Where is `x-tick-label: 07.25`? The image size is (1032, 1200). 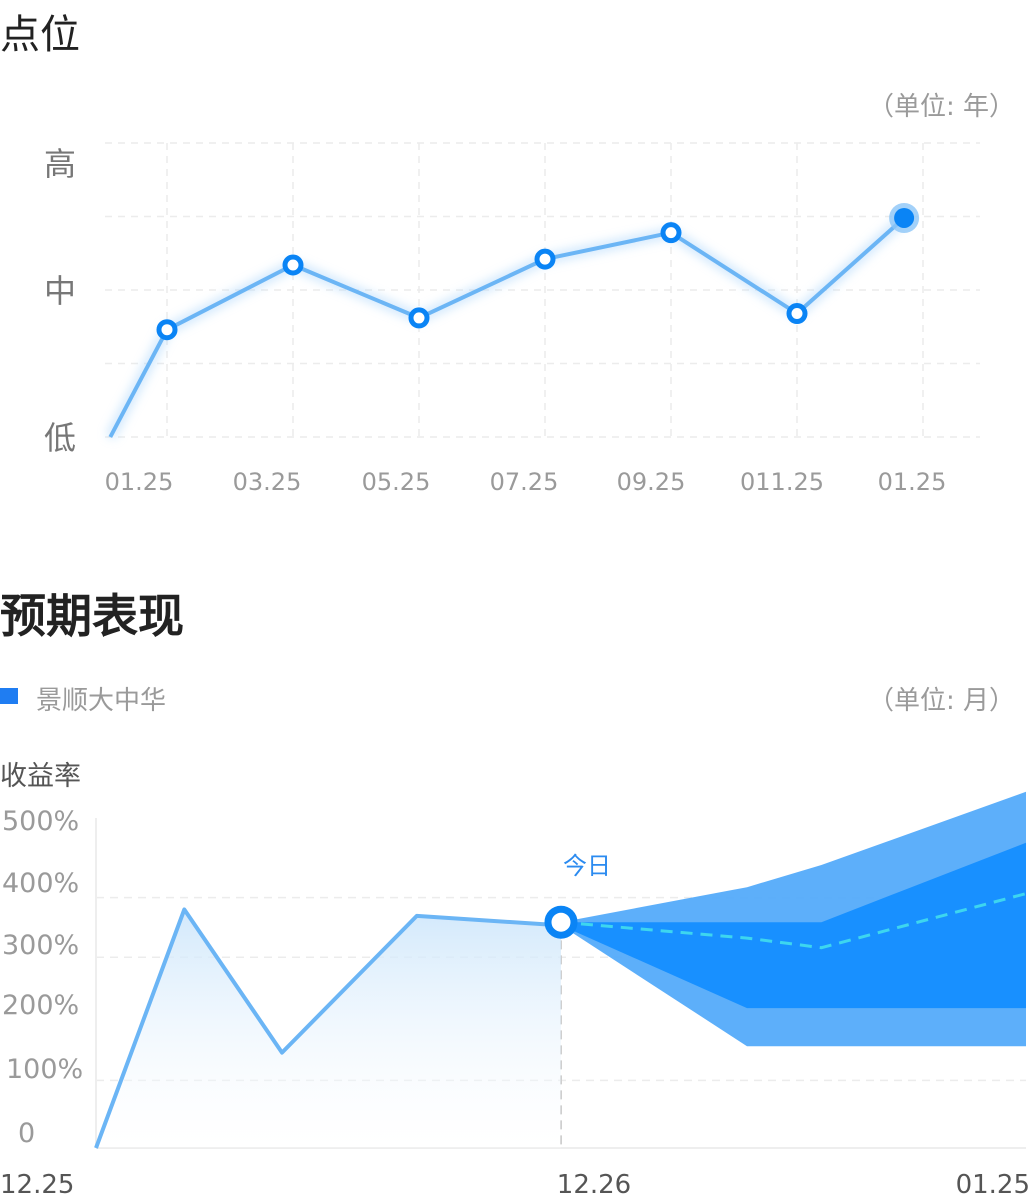
x-tick-label: 07.25 is located at coordinates (524, 482).